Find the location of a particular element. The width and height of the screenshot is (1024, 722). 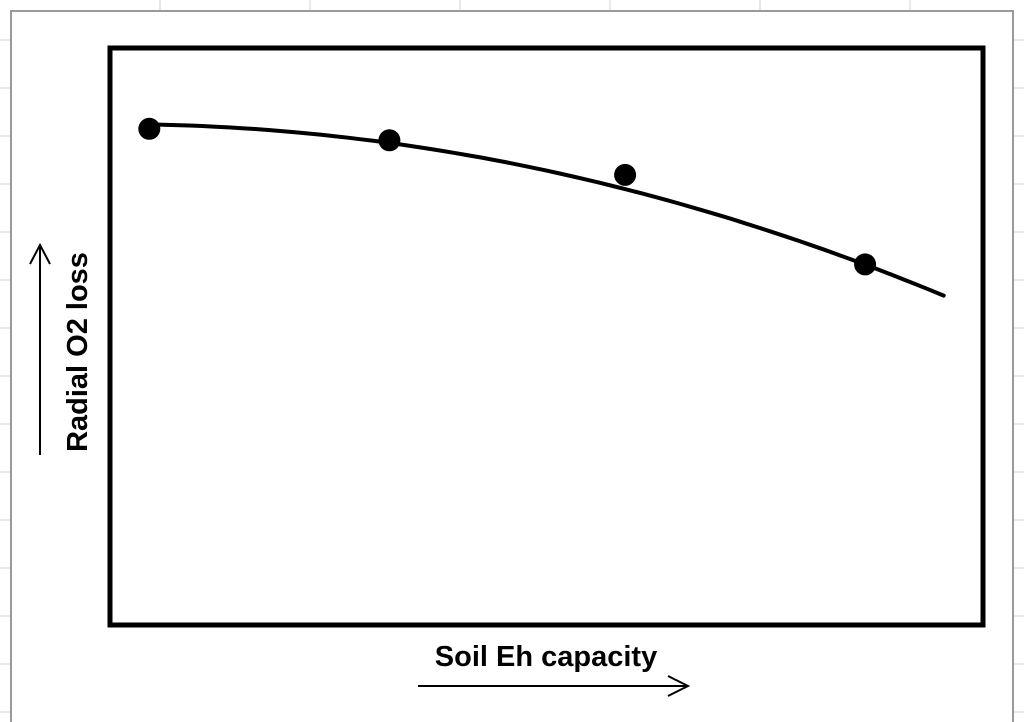

y-axis-arrow is located at coordinates (40, 348).